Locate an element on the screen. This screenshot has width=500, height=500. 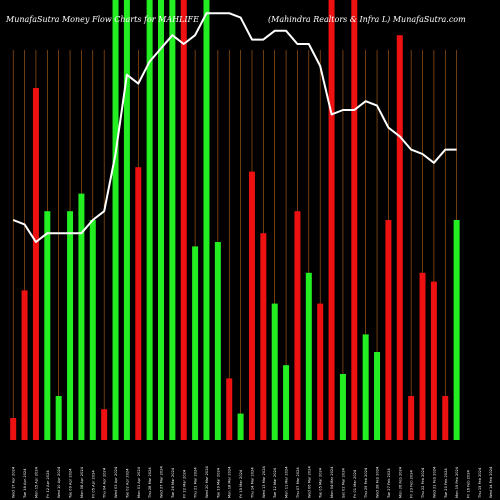
x-tick-label: Fri 05 Apr 2024 is located at coordinates (93, 484).